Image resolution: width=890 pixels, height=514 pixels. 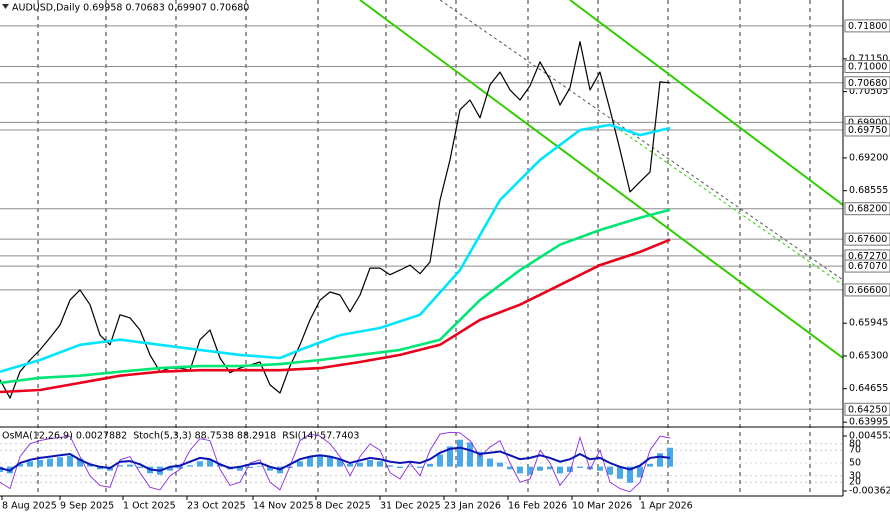 I want to click on x-tick-label: 8 Aug 2025, so click(x=29, y=506).